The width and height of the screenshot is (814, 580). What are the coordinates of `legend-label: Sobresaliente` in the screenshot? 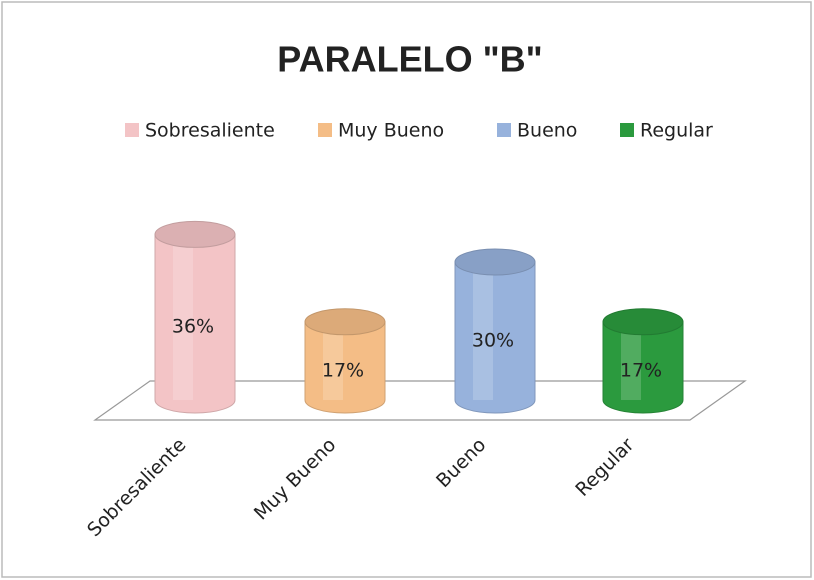 It's located at (210, 131).